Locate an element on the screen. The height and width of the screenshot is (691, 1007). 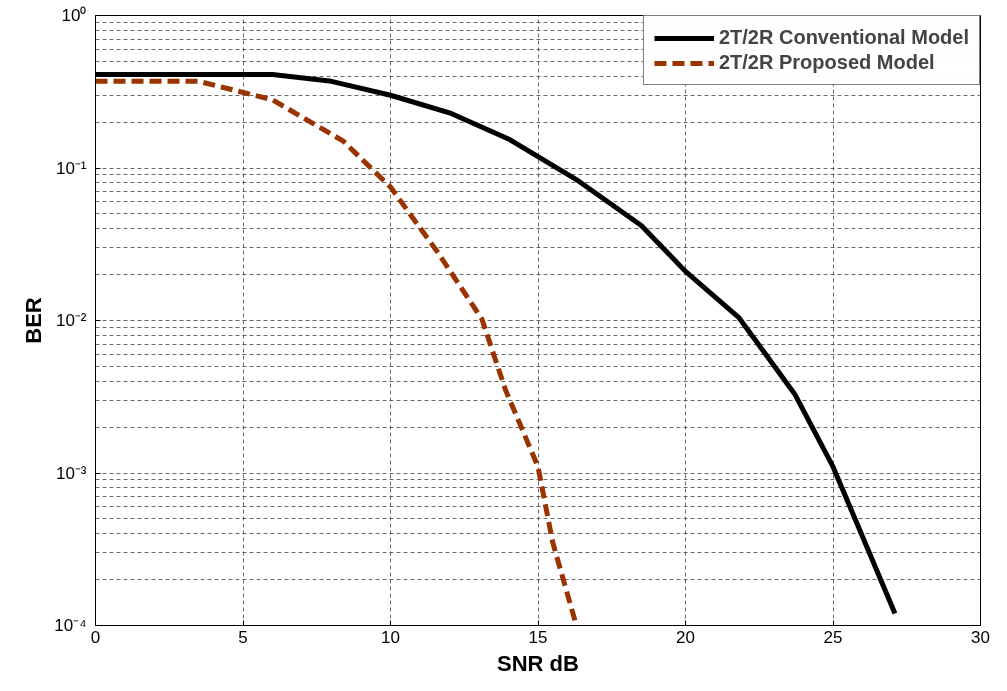
y-tick-label: 10⁻⁴ is located at coordinates (70, 625).